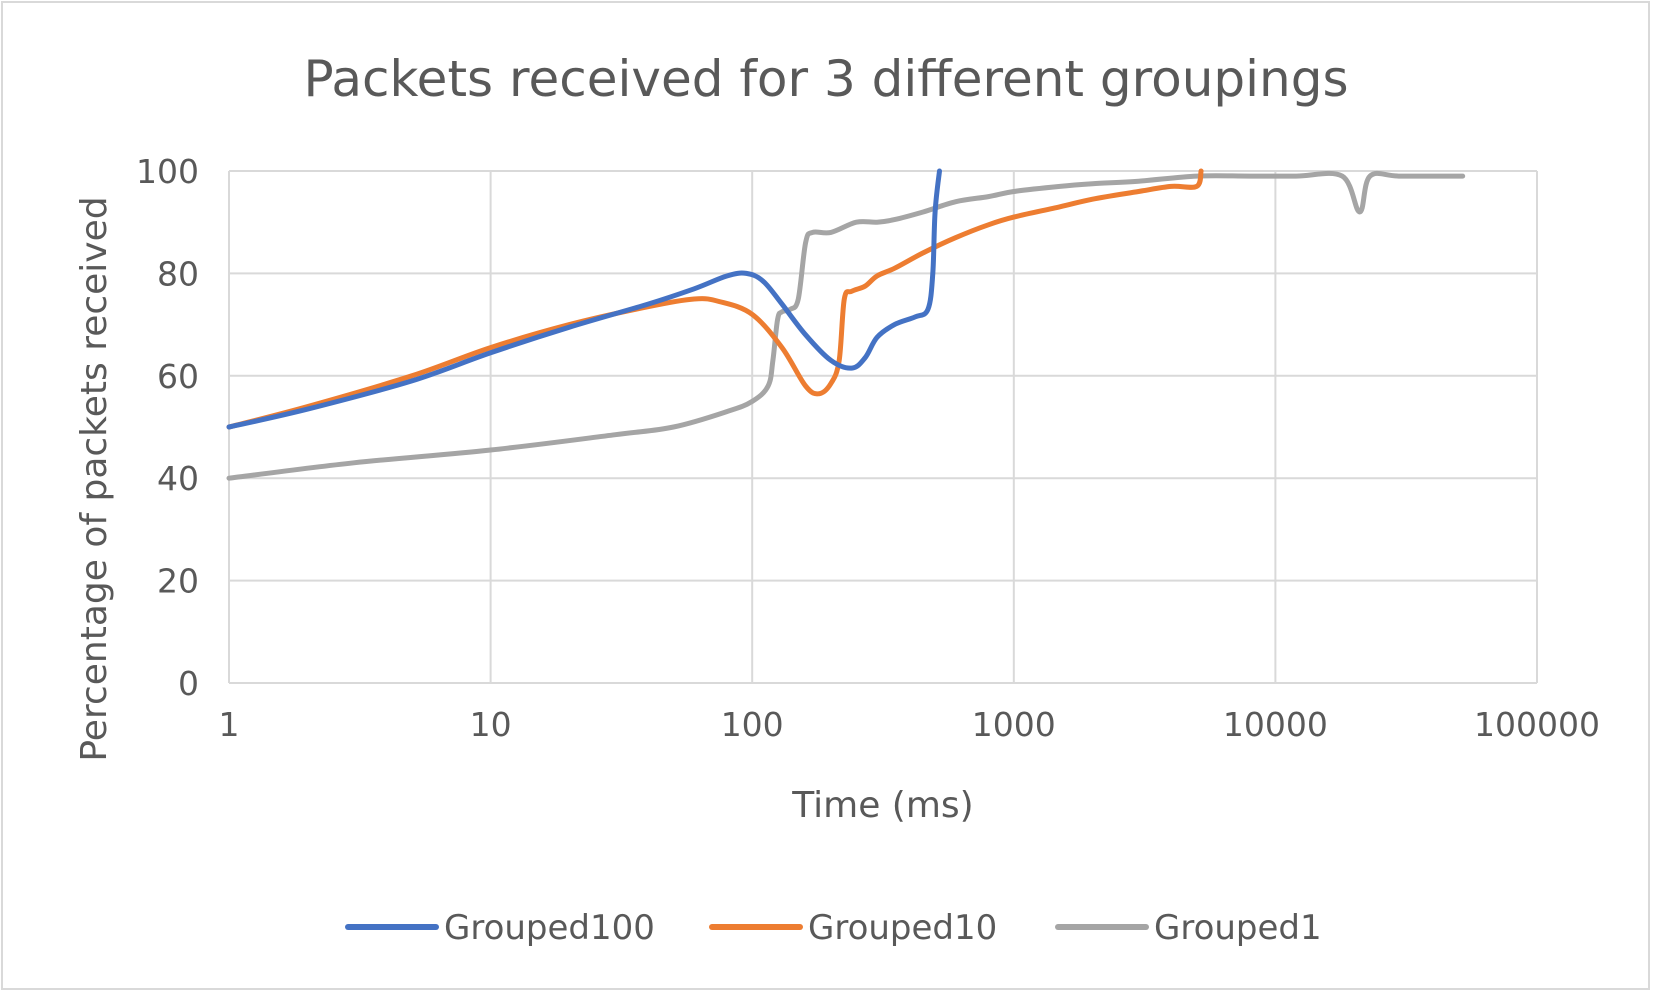 Image resolution: width=1653 pixels, height=993 pixels. What do you see at coordinates (167, 171) in the screenshot?
I see `y-tick-label: 100` at bounding box center [167, 171].